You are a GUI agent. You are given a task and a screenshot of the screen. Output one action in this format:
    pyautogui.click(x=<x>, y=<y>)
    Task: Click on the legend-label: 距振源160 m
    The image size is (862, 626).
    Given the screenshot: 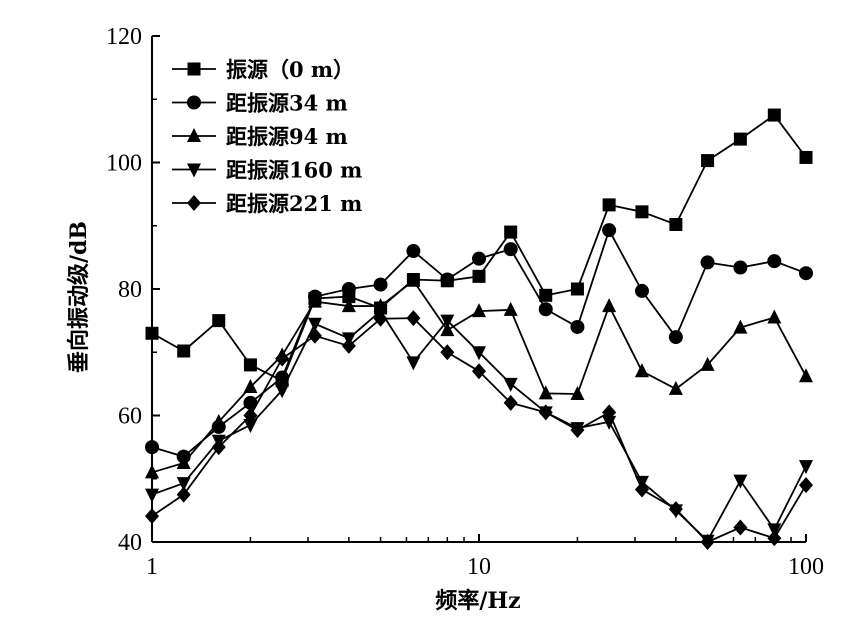 What is the action you would take?
    pyautogui.click(x=294, y=170)
    